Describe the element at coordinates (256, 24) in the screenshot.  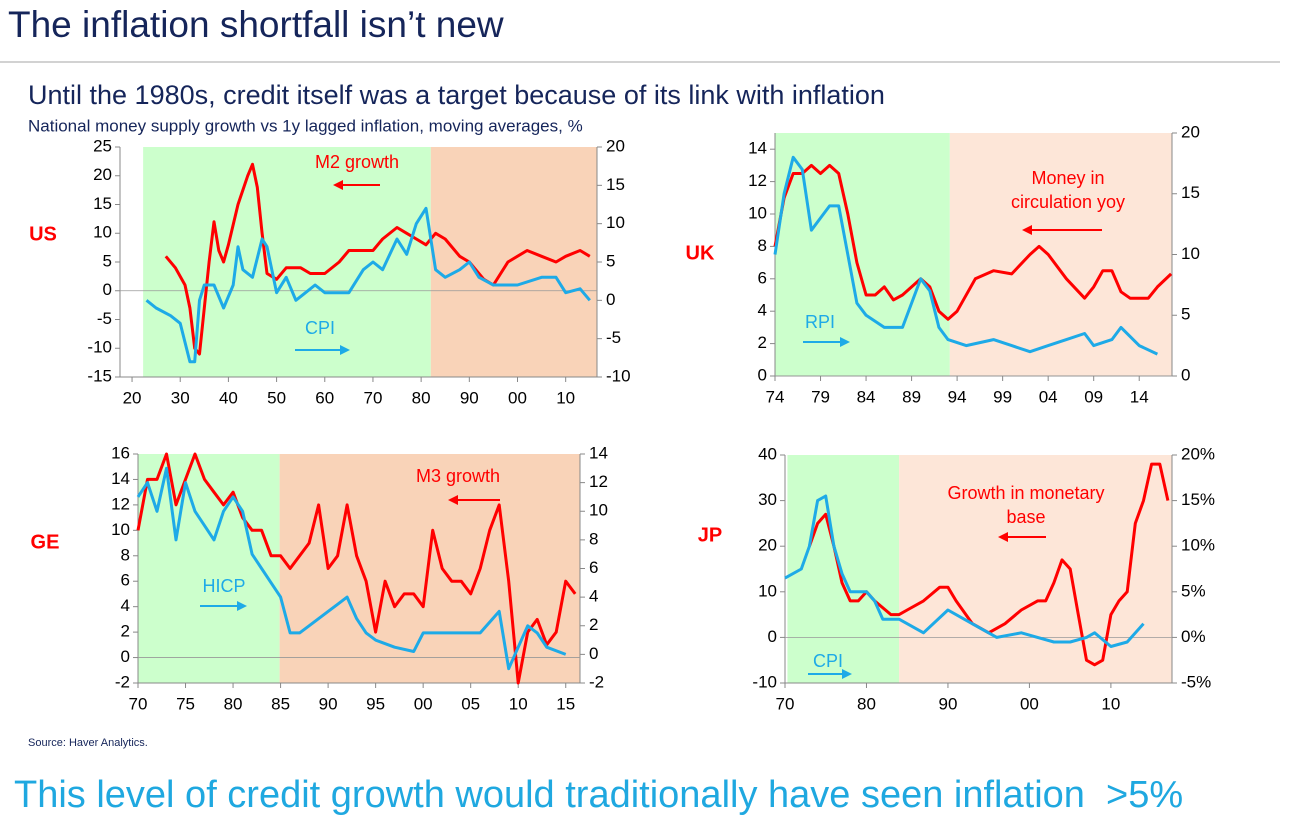
I see `slide-title: The inflation shortfall isn’t new` at that location.